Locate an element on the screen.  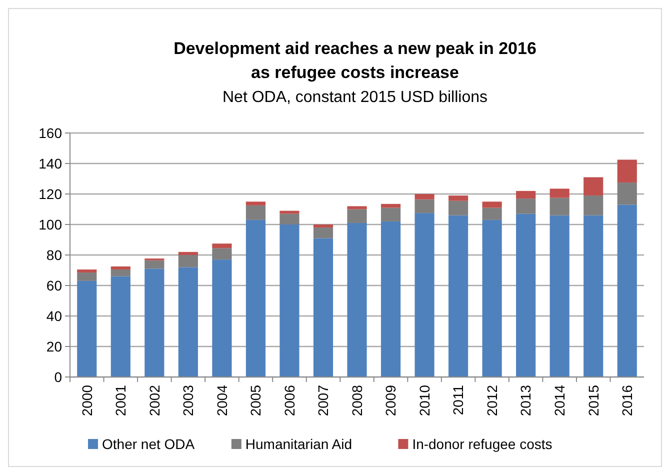
x-tick-label: 2003 is located at coordinates (188, 400).